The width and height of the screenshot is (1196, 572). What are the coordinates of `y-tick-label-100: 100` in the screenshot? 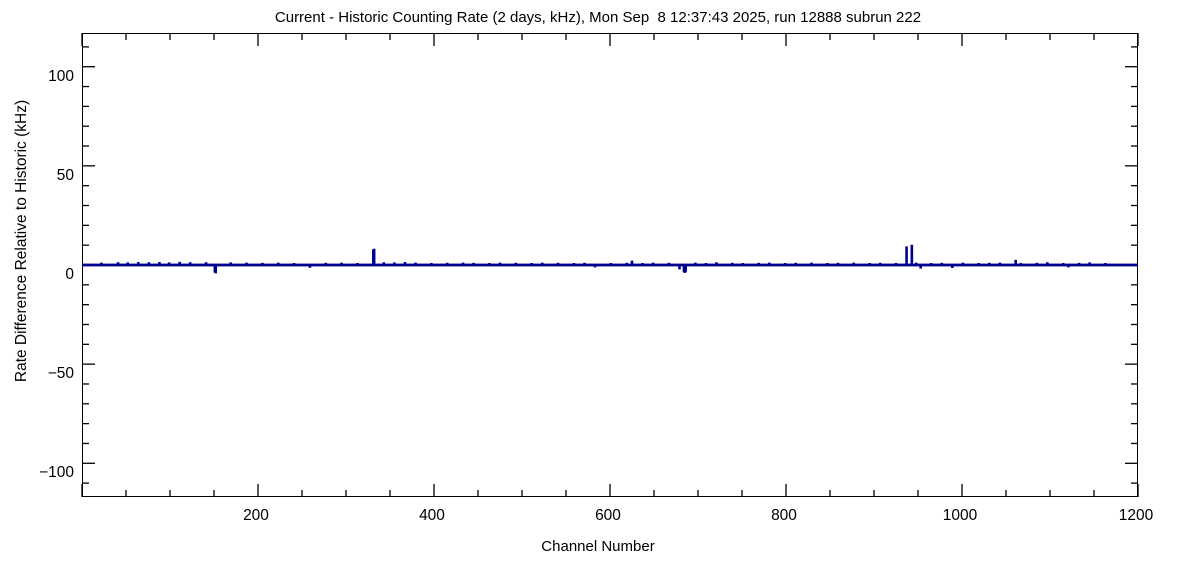 It's located at (61, 76).